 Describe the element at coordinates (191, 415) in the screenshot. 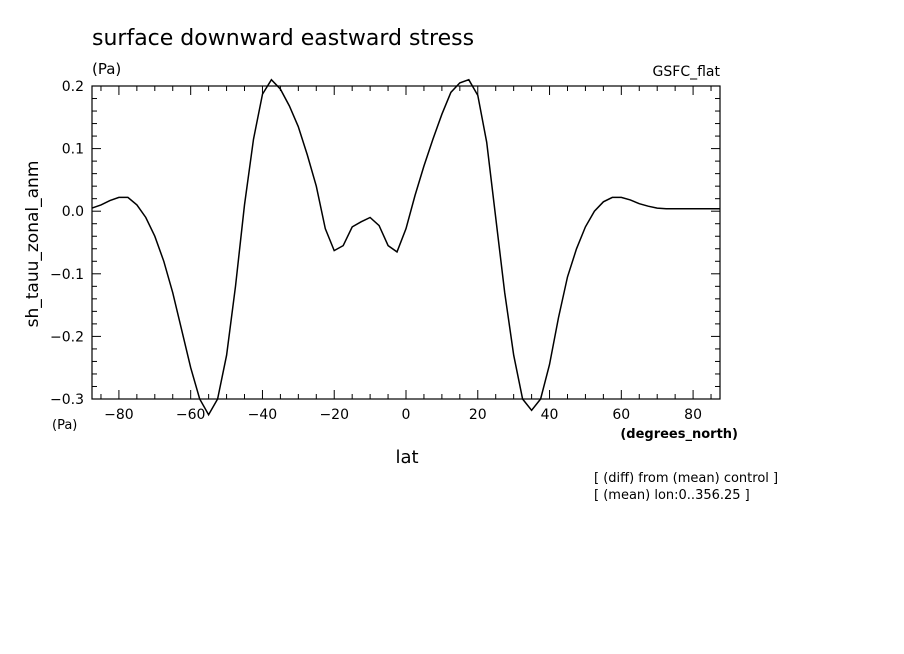

I see `x-tick-label: −60` at that location.